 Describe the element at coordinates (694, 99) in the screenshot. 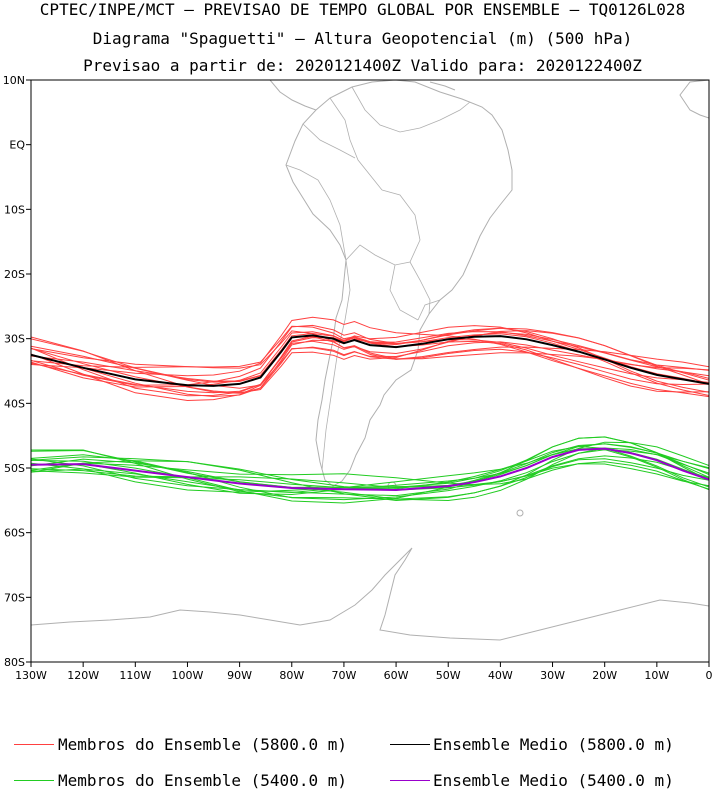

I see `africa-coast` at that location.